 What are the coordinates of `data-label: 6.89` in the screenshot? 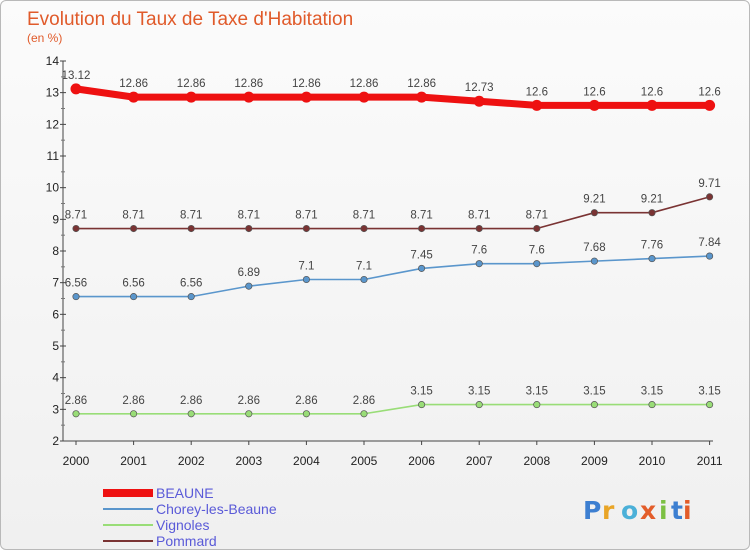 It's located at (249, 273).